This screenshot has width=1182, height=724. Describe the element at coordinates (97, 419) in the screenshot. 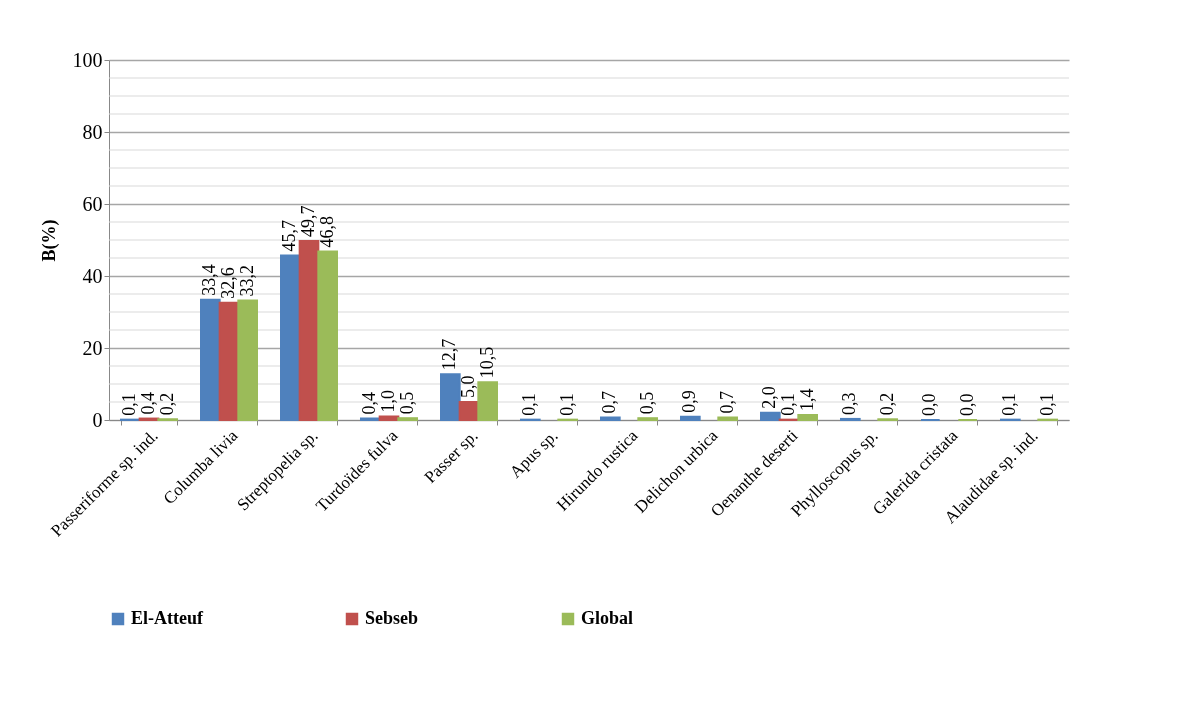

I see `y-tick-label: 0` at that location.